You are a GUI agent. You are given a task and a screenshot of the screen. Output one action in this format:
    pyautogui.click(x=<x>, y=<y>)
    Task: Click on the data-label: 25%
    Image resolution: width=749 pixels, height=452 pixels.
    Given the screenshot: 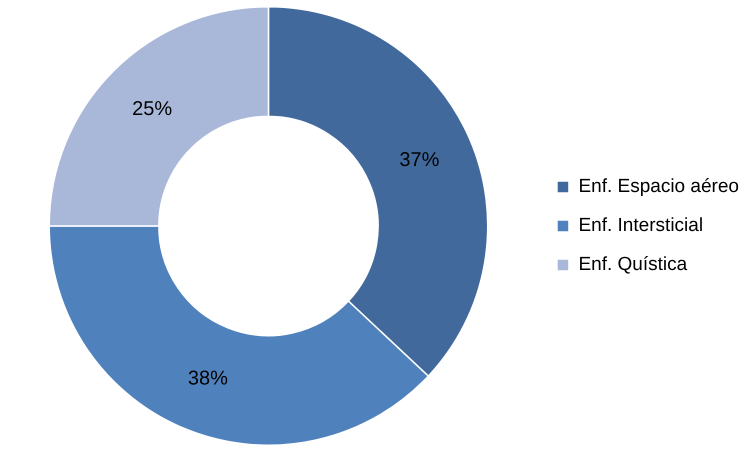 What is the action you would take?
    pyautogui.click(x=152, y=109)
    